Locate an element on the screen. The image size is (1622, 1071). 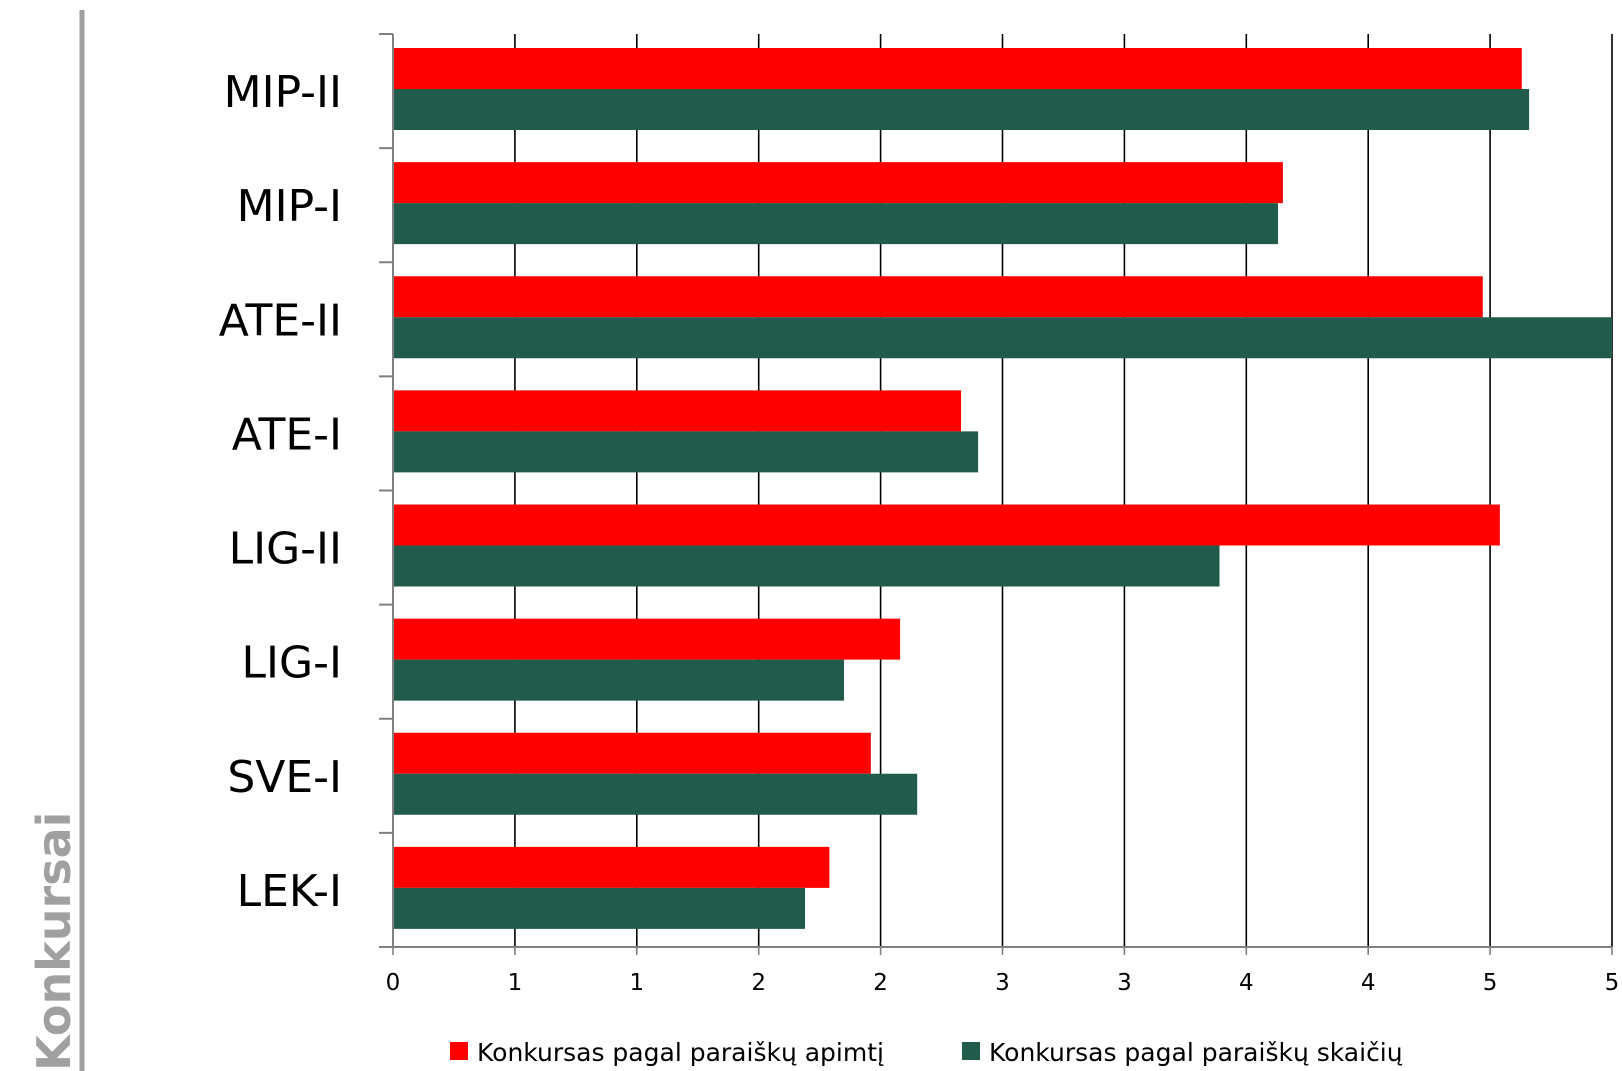
y-axis-title: Konkursai is located at coordinates (54, 941).